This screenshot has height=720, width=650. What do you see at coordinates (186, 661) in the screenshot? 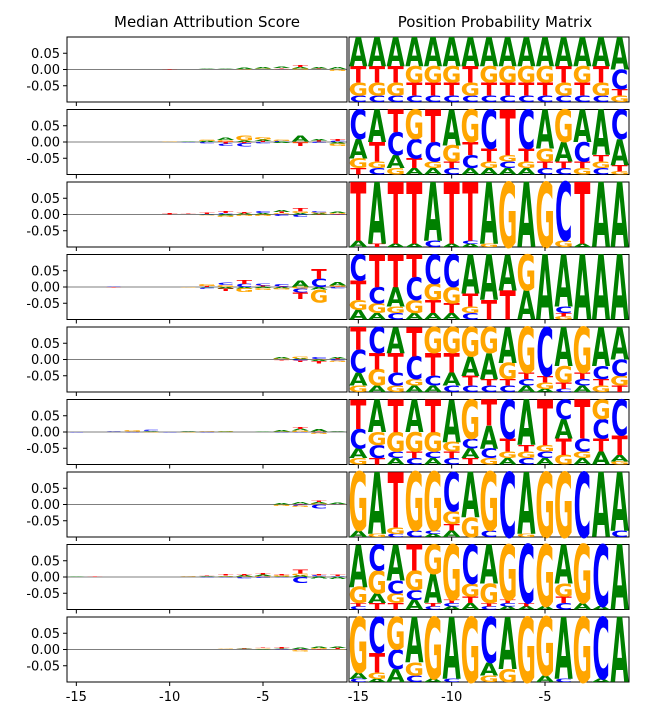
I see `attribution-panel-9: 0.050.00-0.05G ATAGTATCTACGTGAGTA-15 -10 -5` at bounding box center [186, 661].